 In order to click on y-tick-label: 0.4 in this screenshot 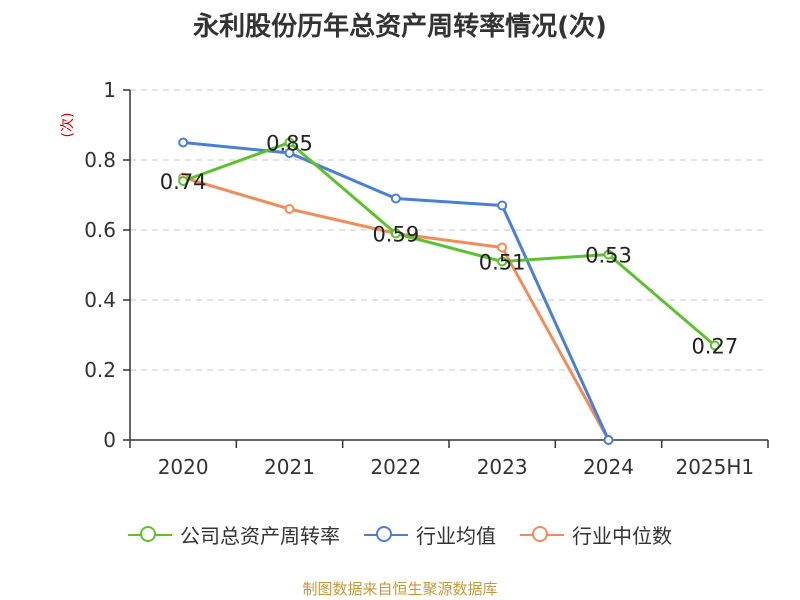, I will do `click(100, 300)`.